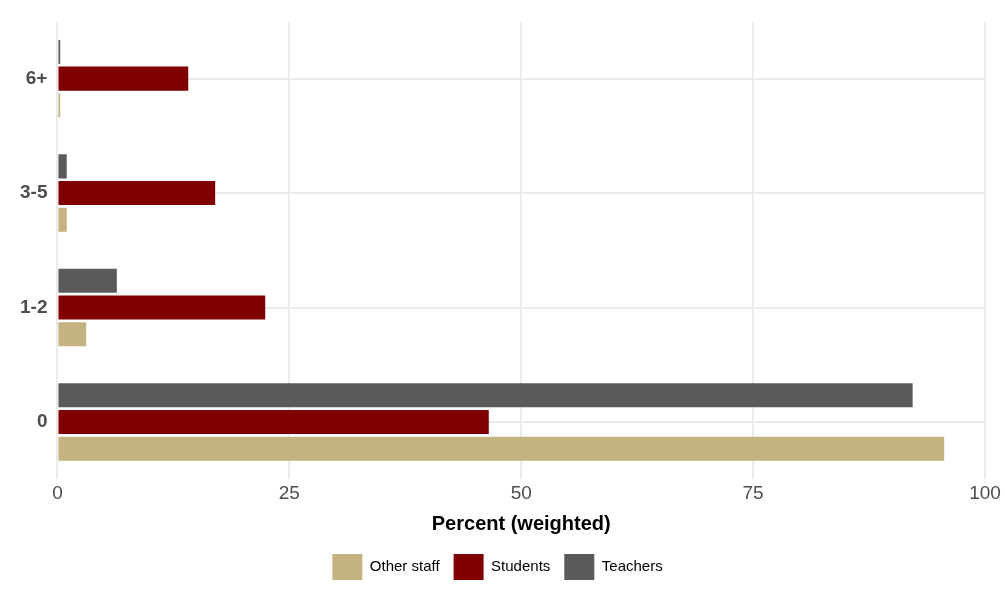 The image size is (1005, 600). What do you see at coordinates (42, 421) in the screenshot?
I see `y-tick-label: 0` at bounding box center [42, 421].